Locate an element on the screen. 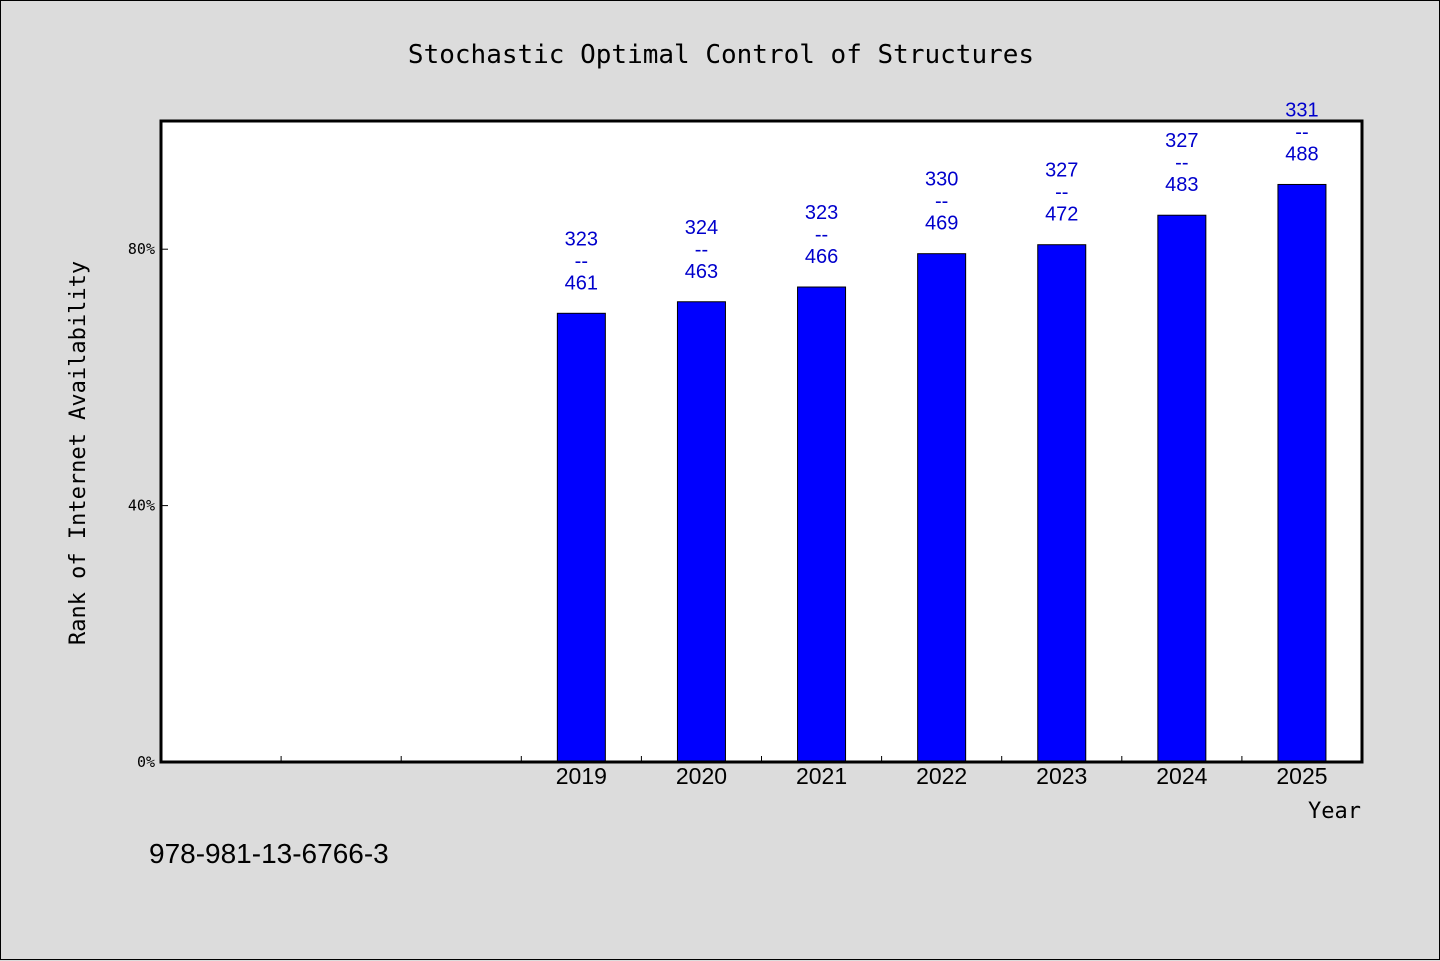 This screenshot has width=1440, height=961. bar-label-bottom: 483 is located at coordinates (1181, 185).